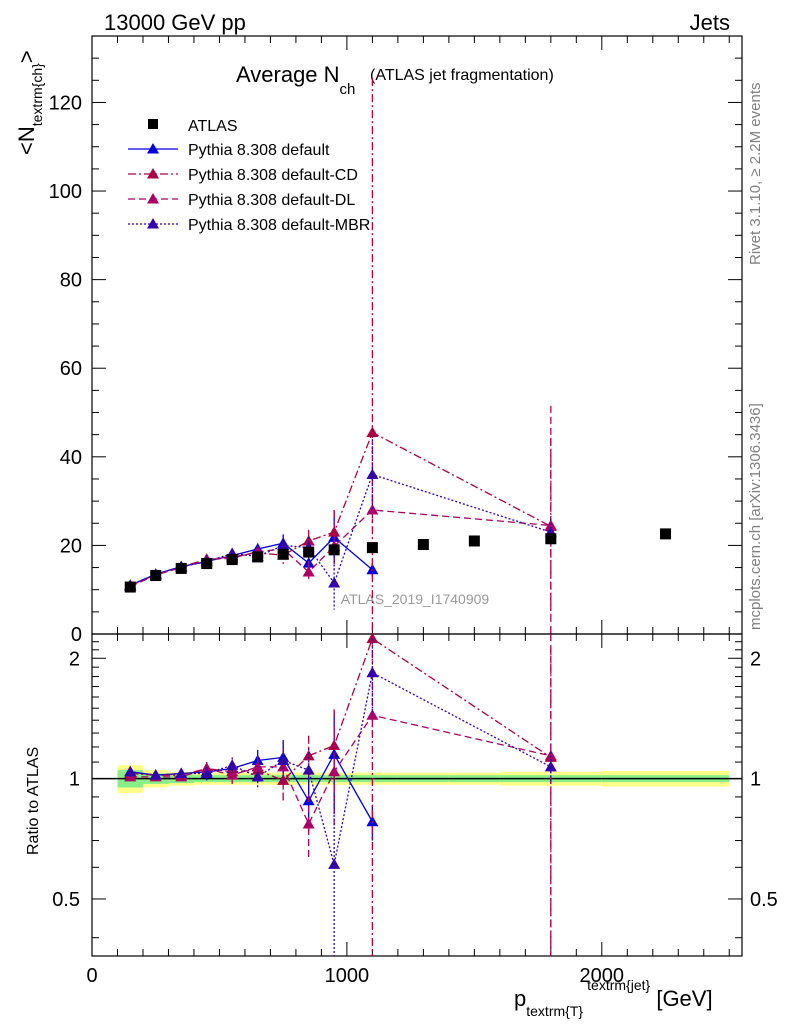 The width and height of the screenshot is (786, 1024). Describe the element at coordinates (755, 516) in the screenshot. I see `mcplots-label: mcplots.cern.ch [arXiv:1306.3436]` at that location.